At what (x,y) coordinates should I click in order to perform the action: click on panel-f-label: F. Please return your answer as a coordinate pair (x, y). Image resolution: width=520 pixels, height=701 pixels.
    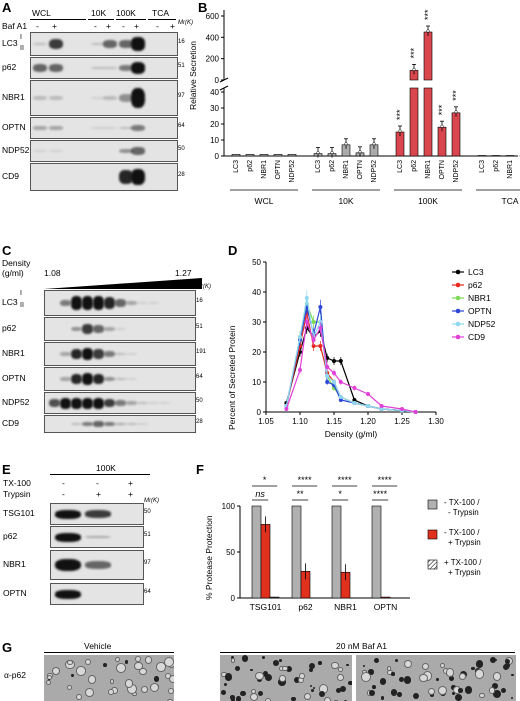
    Looking at the image, I should click on (200, 469).